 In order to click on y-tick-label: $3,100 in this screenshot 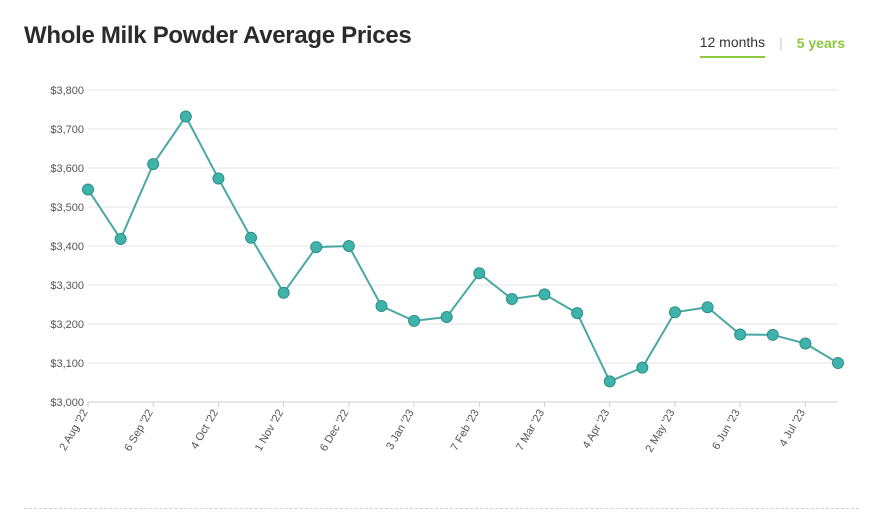, I will do `click(67, 364)`.